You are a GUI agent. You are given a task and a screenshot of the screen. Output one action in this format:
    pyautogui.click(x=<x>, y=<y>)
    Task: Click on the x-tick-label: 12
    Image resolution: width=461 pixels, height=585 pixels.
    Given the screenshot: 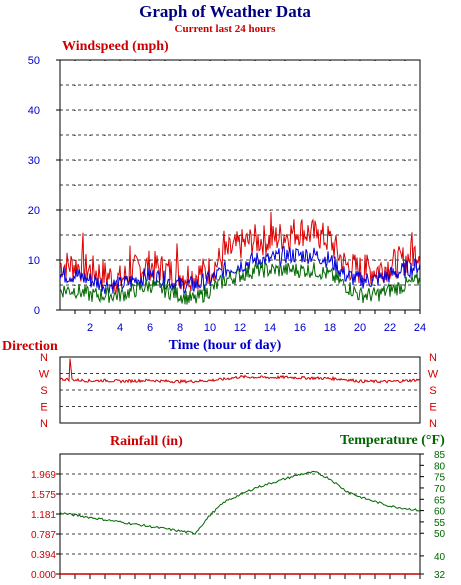 What is the action you would take?
    pyautogui.click(x=240, y=328)
    